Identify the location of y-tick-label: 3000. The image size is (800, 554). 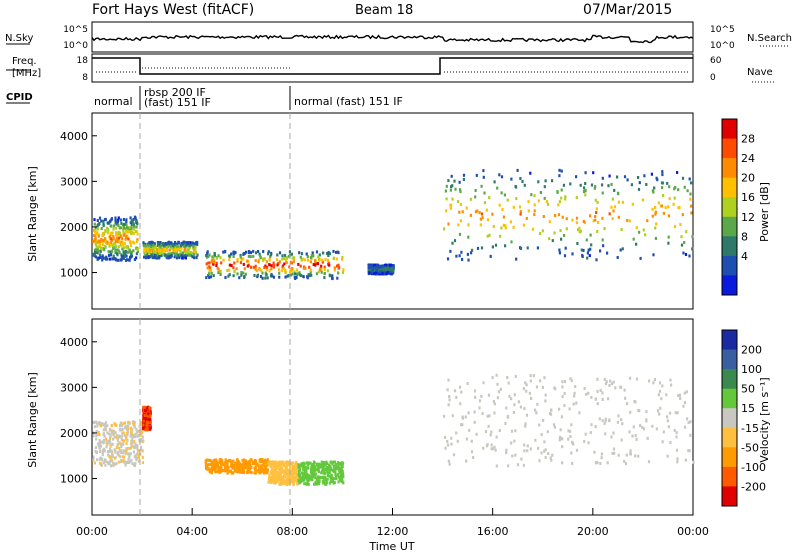
(74, 387).